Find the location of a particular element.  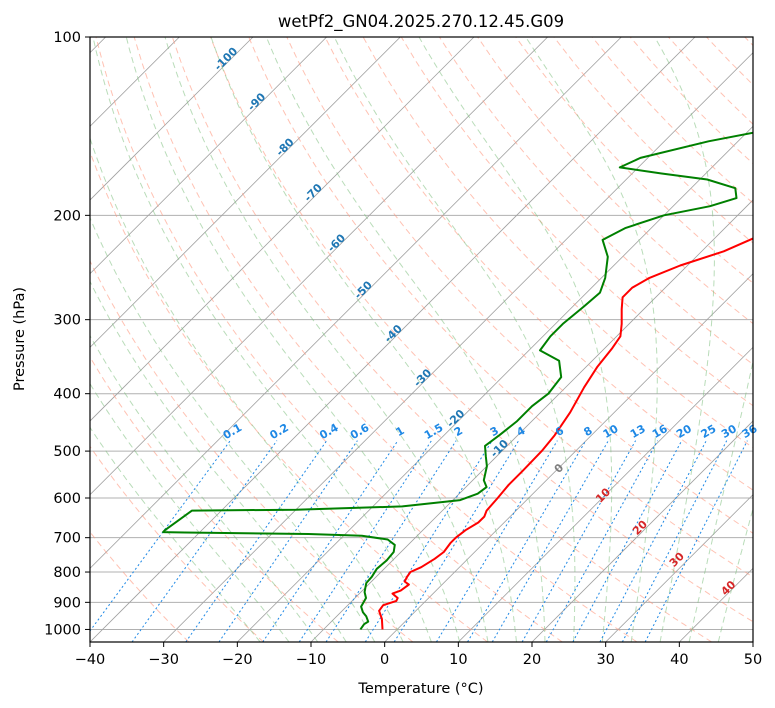

mixing-ratio-label: 20 is located at coordinates (684, 431).